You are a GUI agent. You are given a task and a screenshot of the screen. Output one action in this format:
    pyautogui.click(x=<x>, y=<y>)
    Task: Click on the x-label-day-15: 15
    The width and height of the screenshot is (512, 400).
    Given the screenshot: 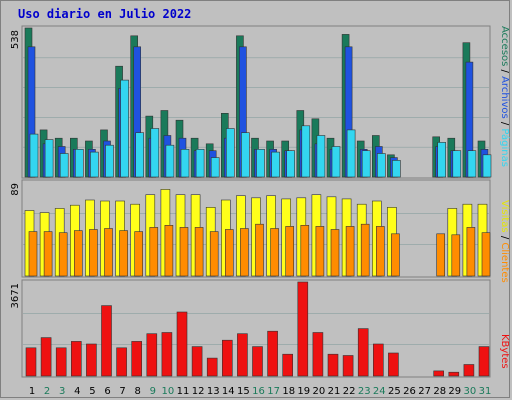 What is the action you would take?
    pyautogui.click(x=243, y=391)
    